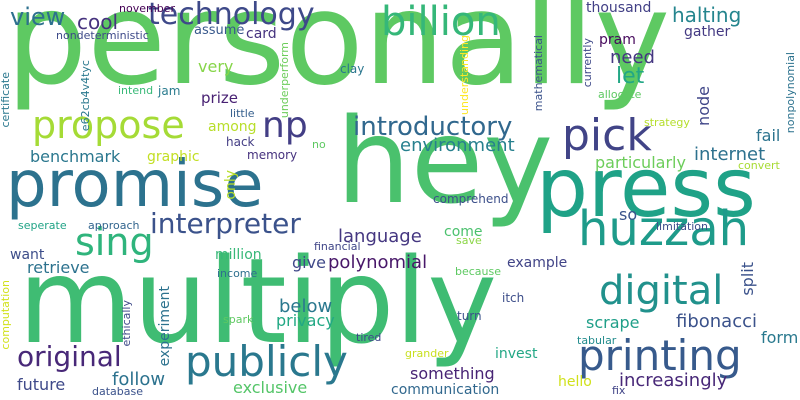 This screenshot has width=800, height=400. I want to click on word-huzzah: huzzah, so click(664, 229).